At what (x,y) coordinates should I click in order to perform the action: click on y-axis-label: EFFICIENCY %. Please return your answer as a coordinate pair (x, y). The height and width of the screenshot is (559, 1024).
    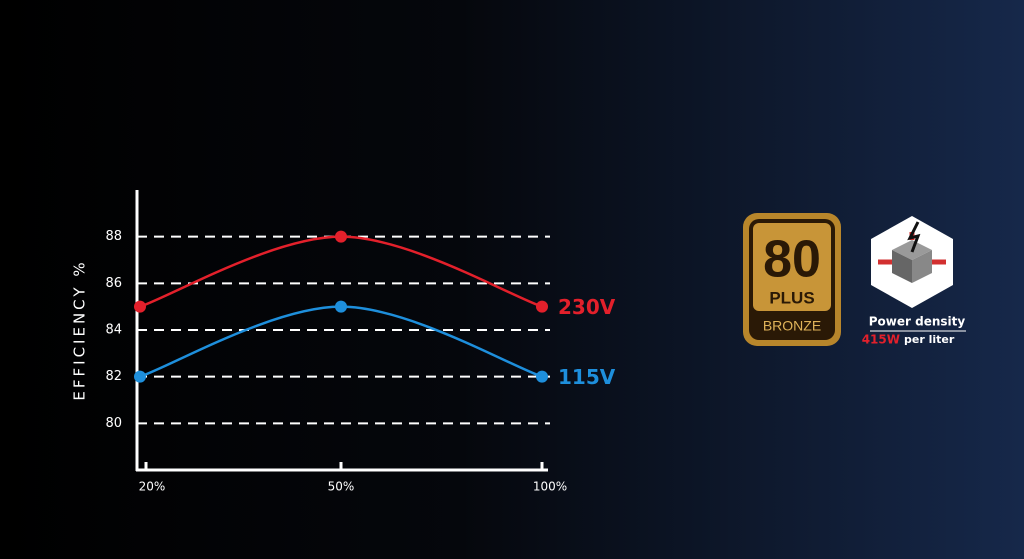
    Looking at the image, I should click on (80, 329).